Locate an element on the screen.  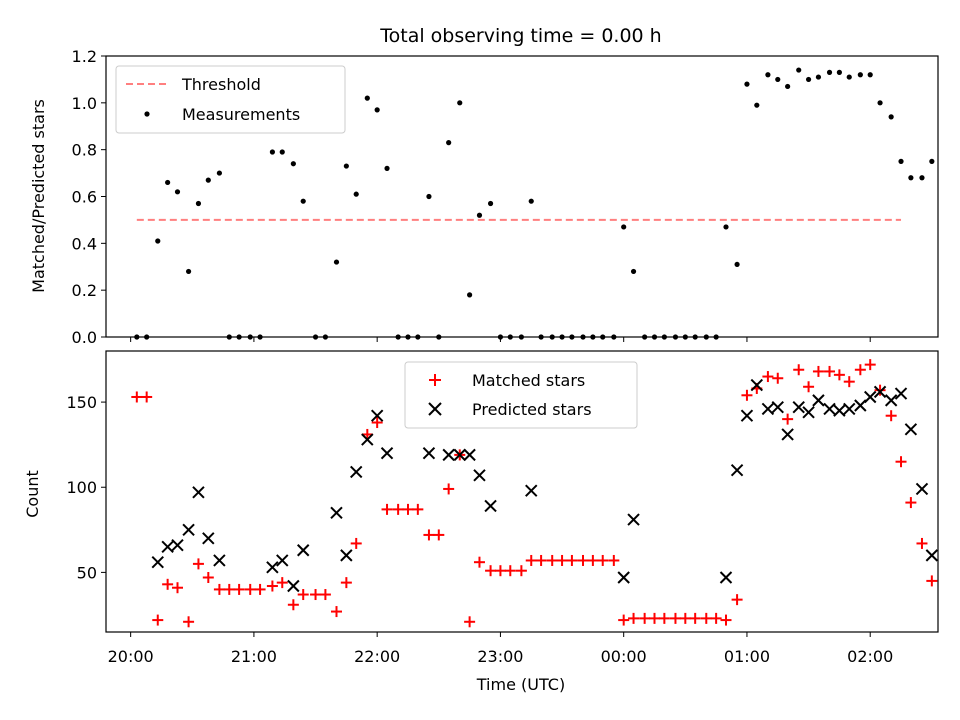
ratio-legend-box is located at coordinates (230, 99).